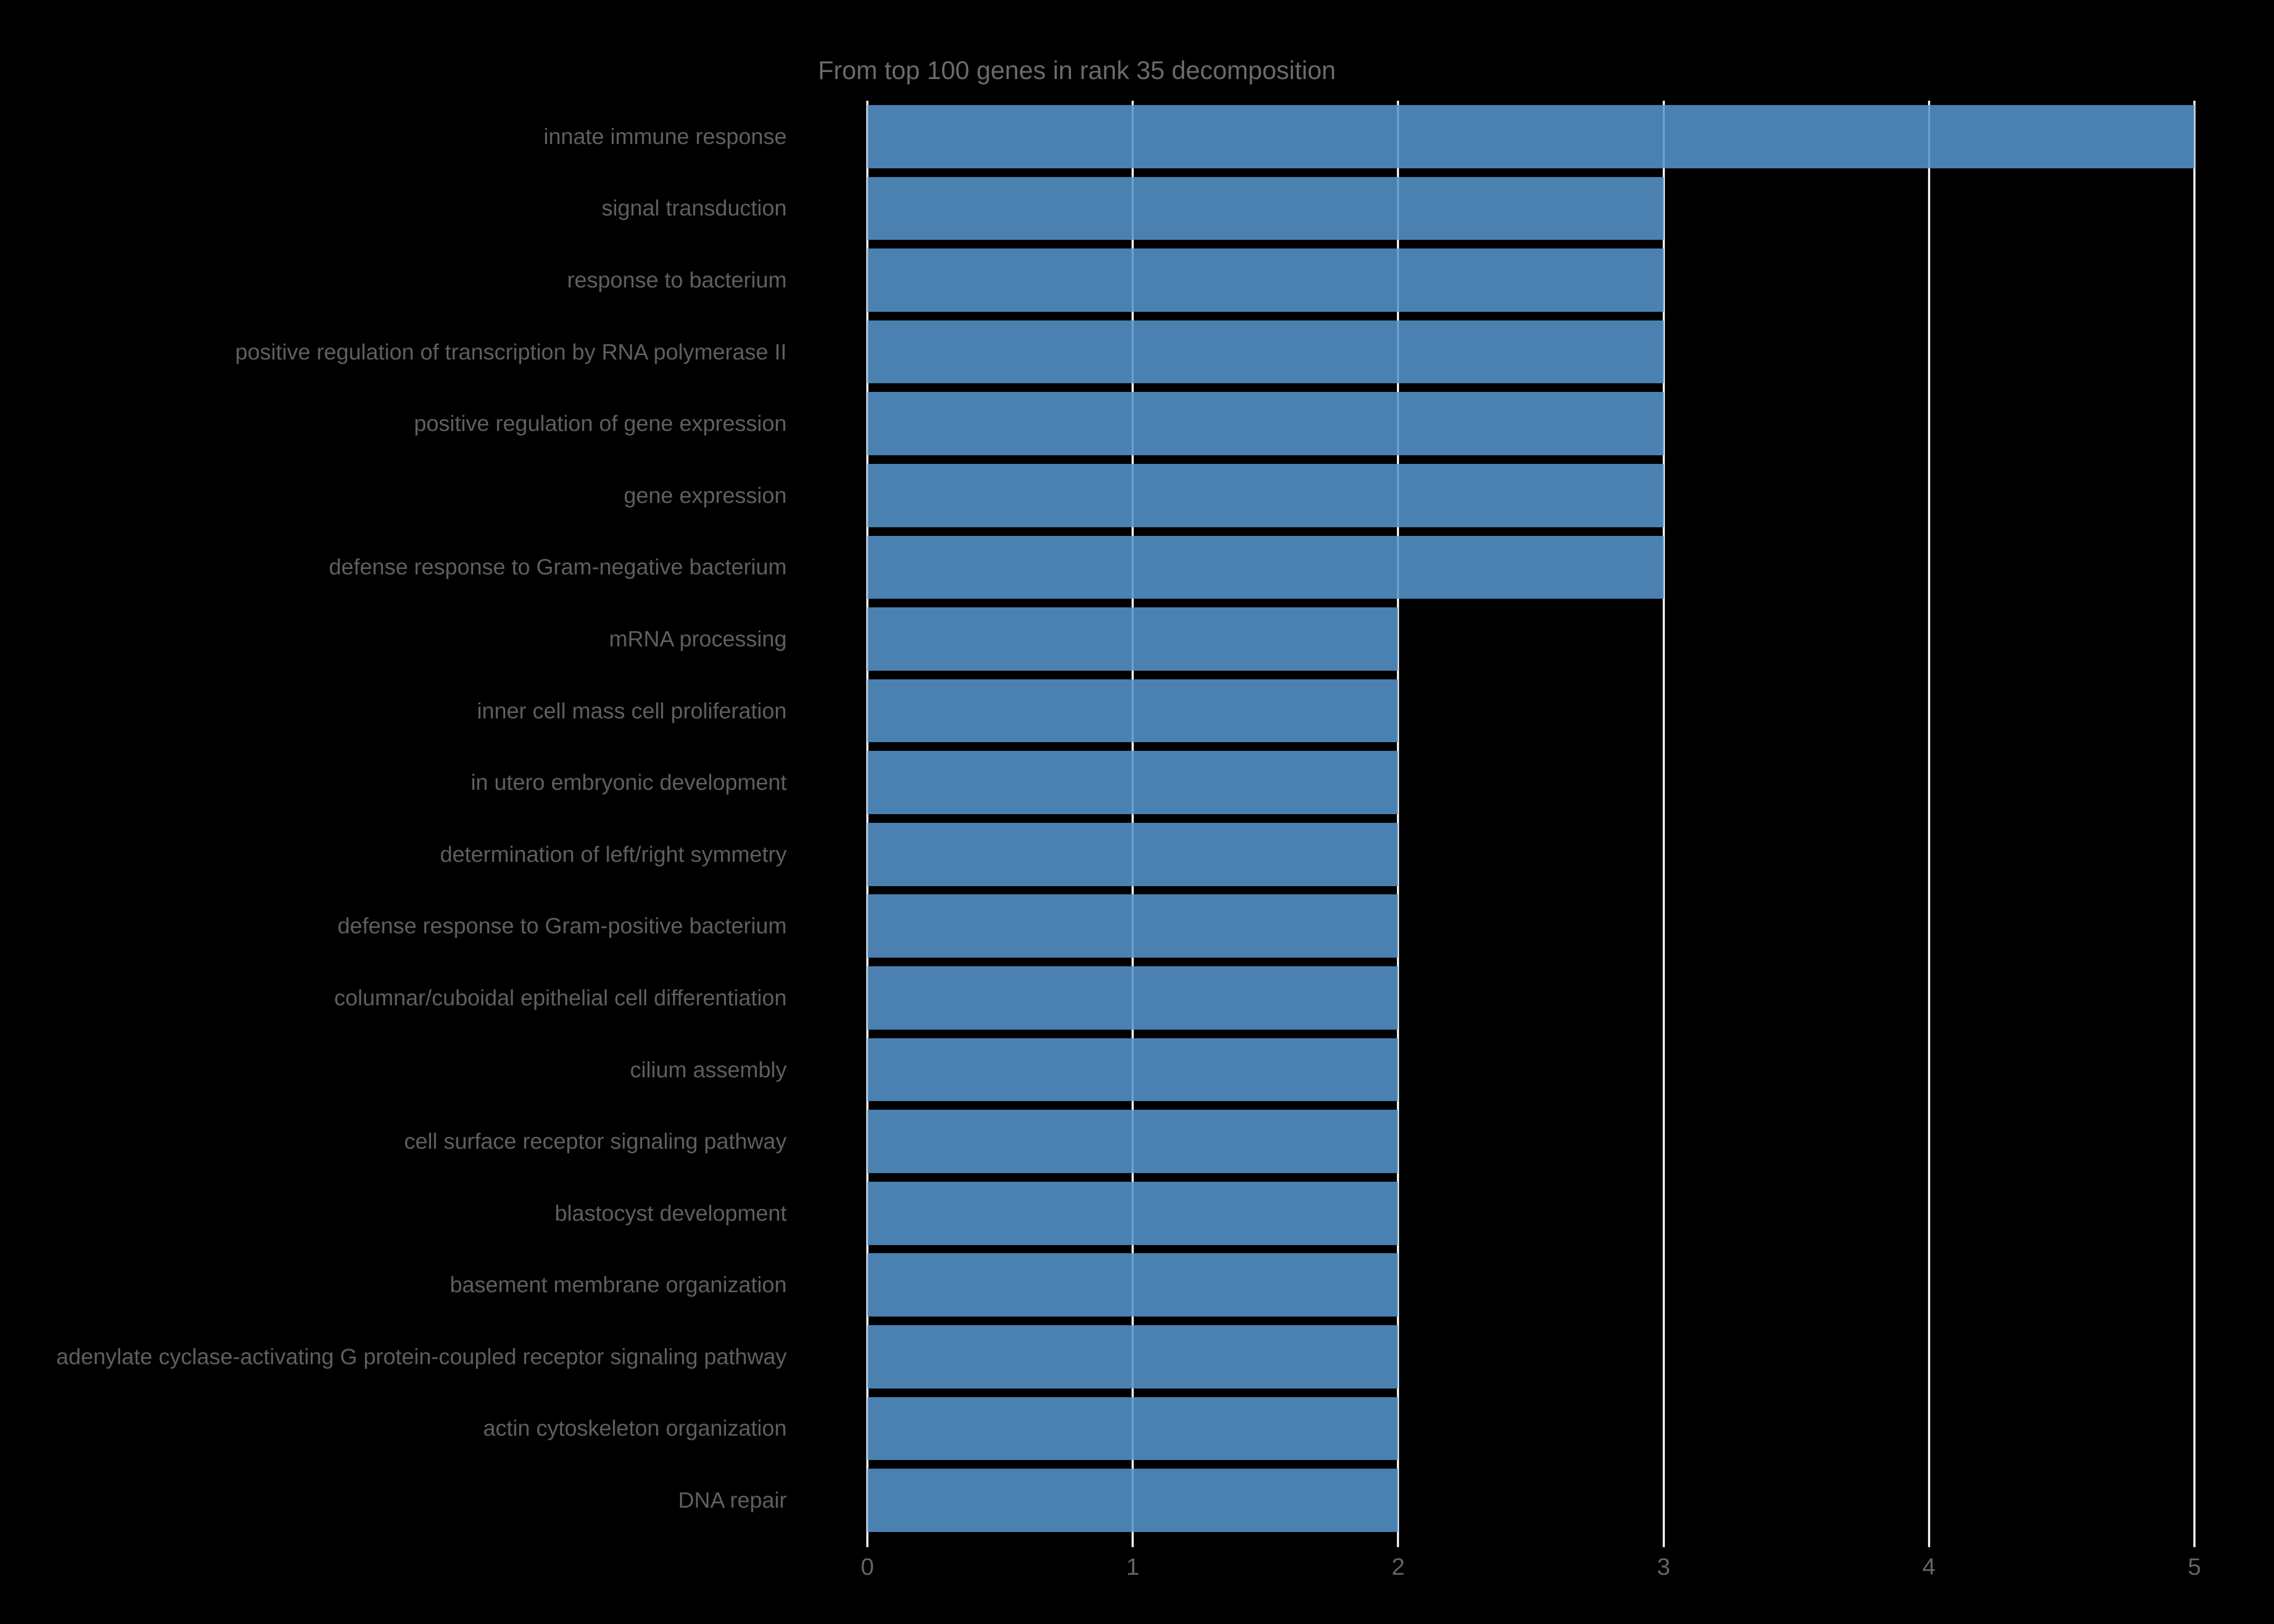  What do you see at coordinates (618, 1285) in the screenshot?
I see `category-label: basement membrane organization` at bounding box center [618, 1285].